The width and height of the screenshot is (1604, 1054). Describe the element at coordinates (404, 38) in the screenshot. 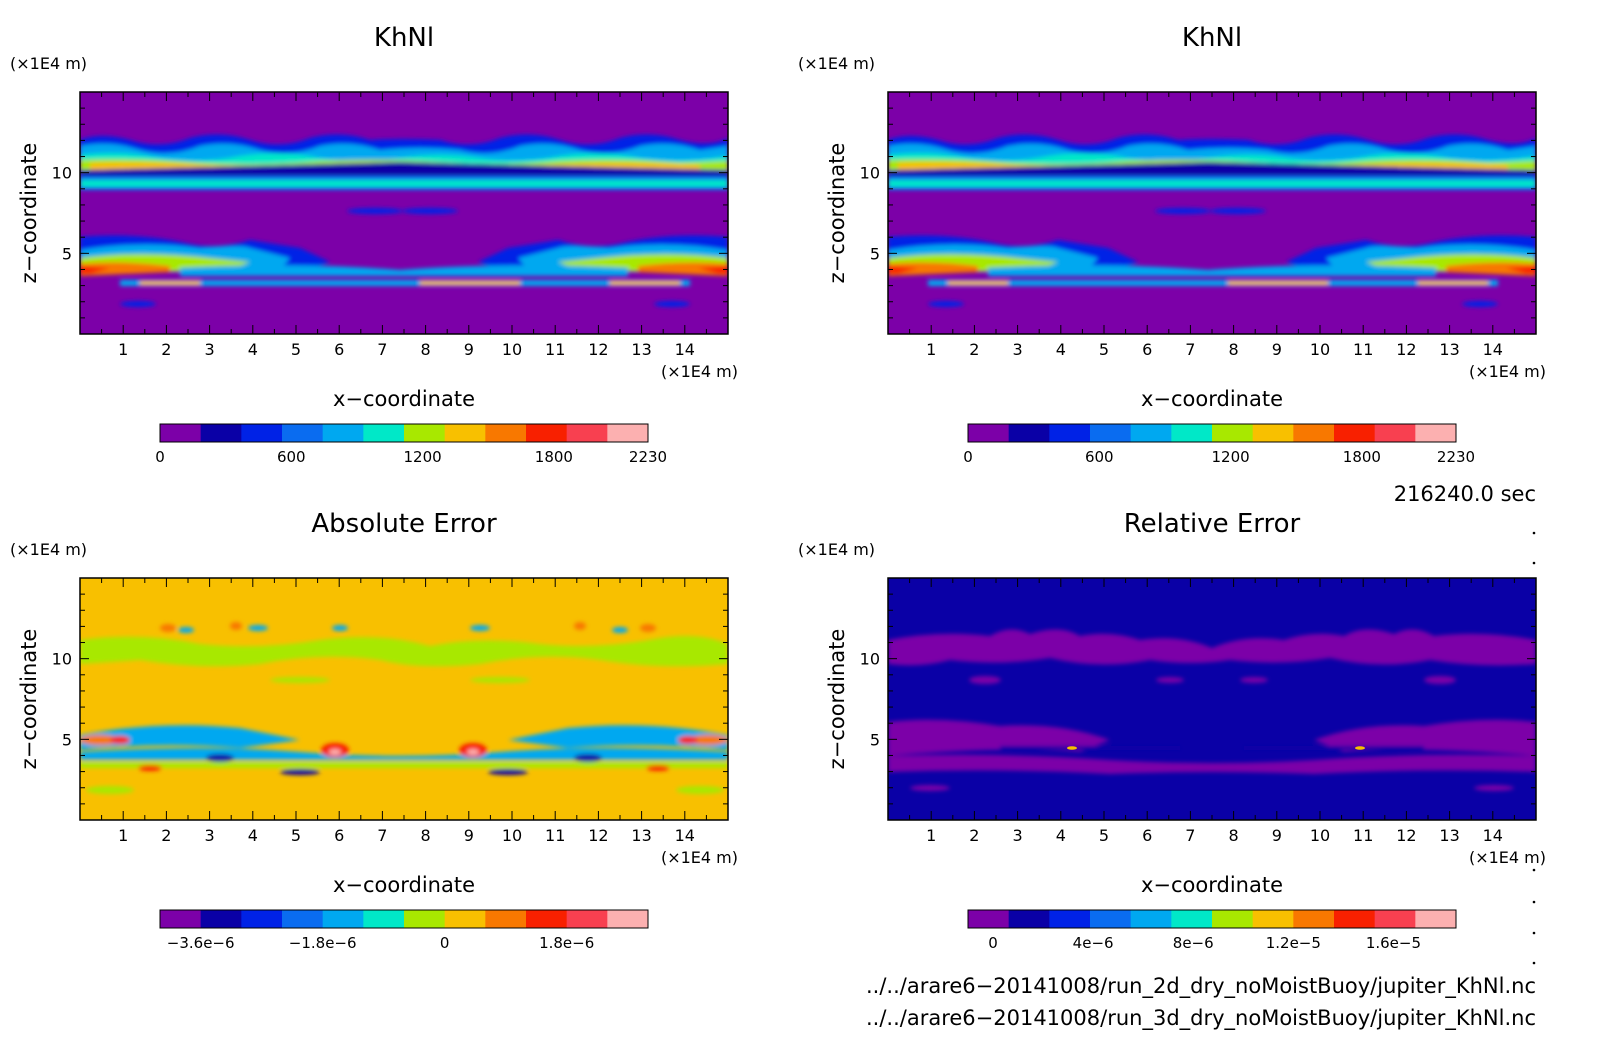

I see `panel-1-title: KhNl` at that location.